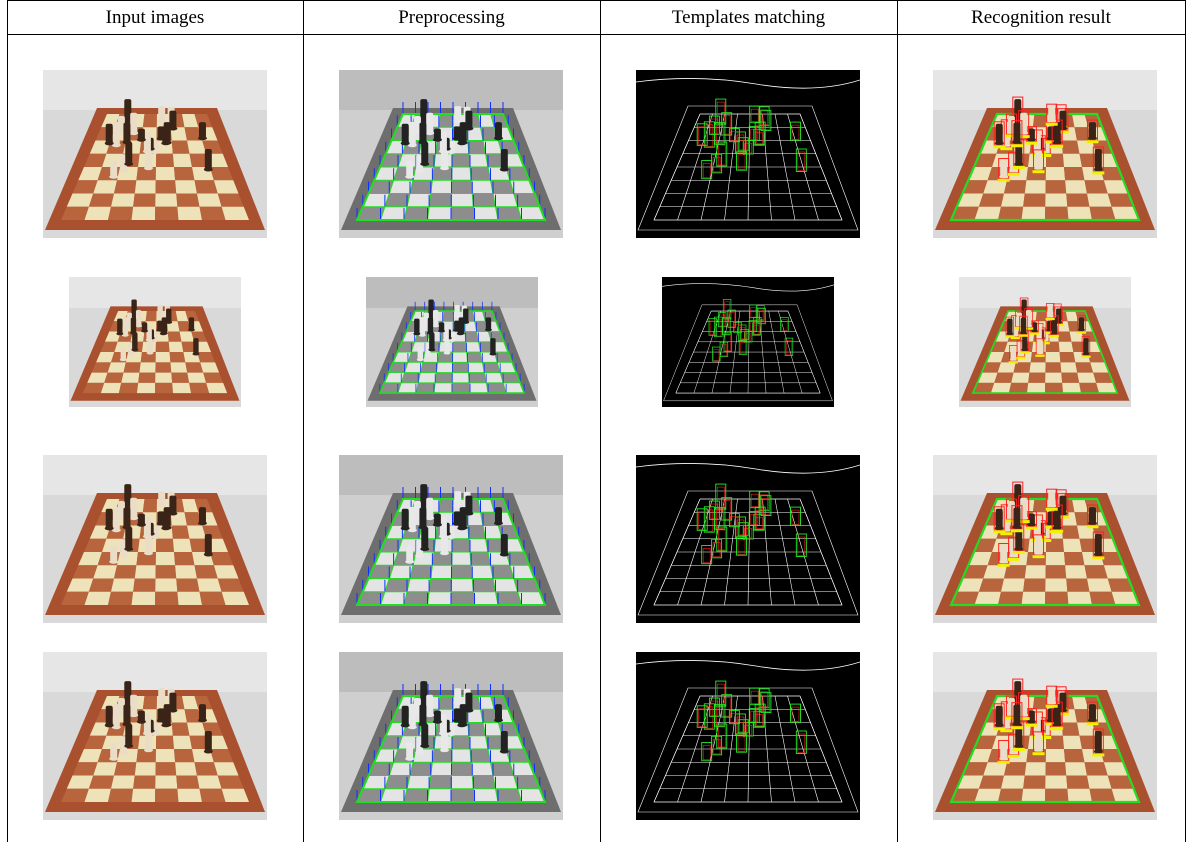 The height and width of the screenshot is (842, 1186). Describe the element at coordinates (596, 0) in the screenshot. I see `table-top-rule` at that location.